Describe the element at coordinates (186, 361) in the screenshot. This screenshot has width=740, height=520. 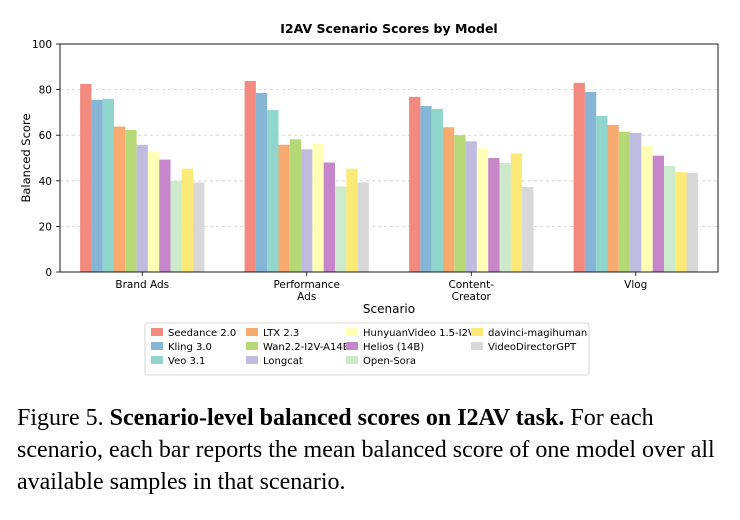
I see `legend-label: Veo 3.1` at that location.